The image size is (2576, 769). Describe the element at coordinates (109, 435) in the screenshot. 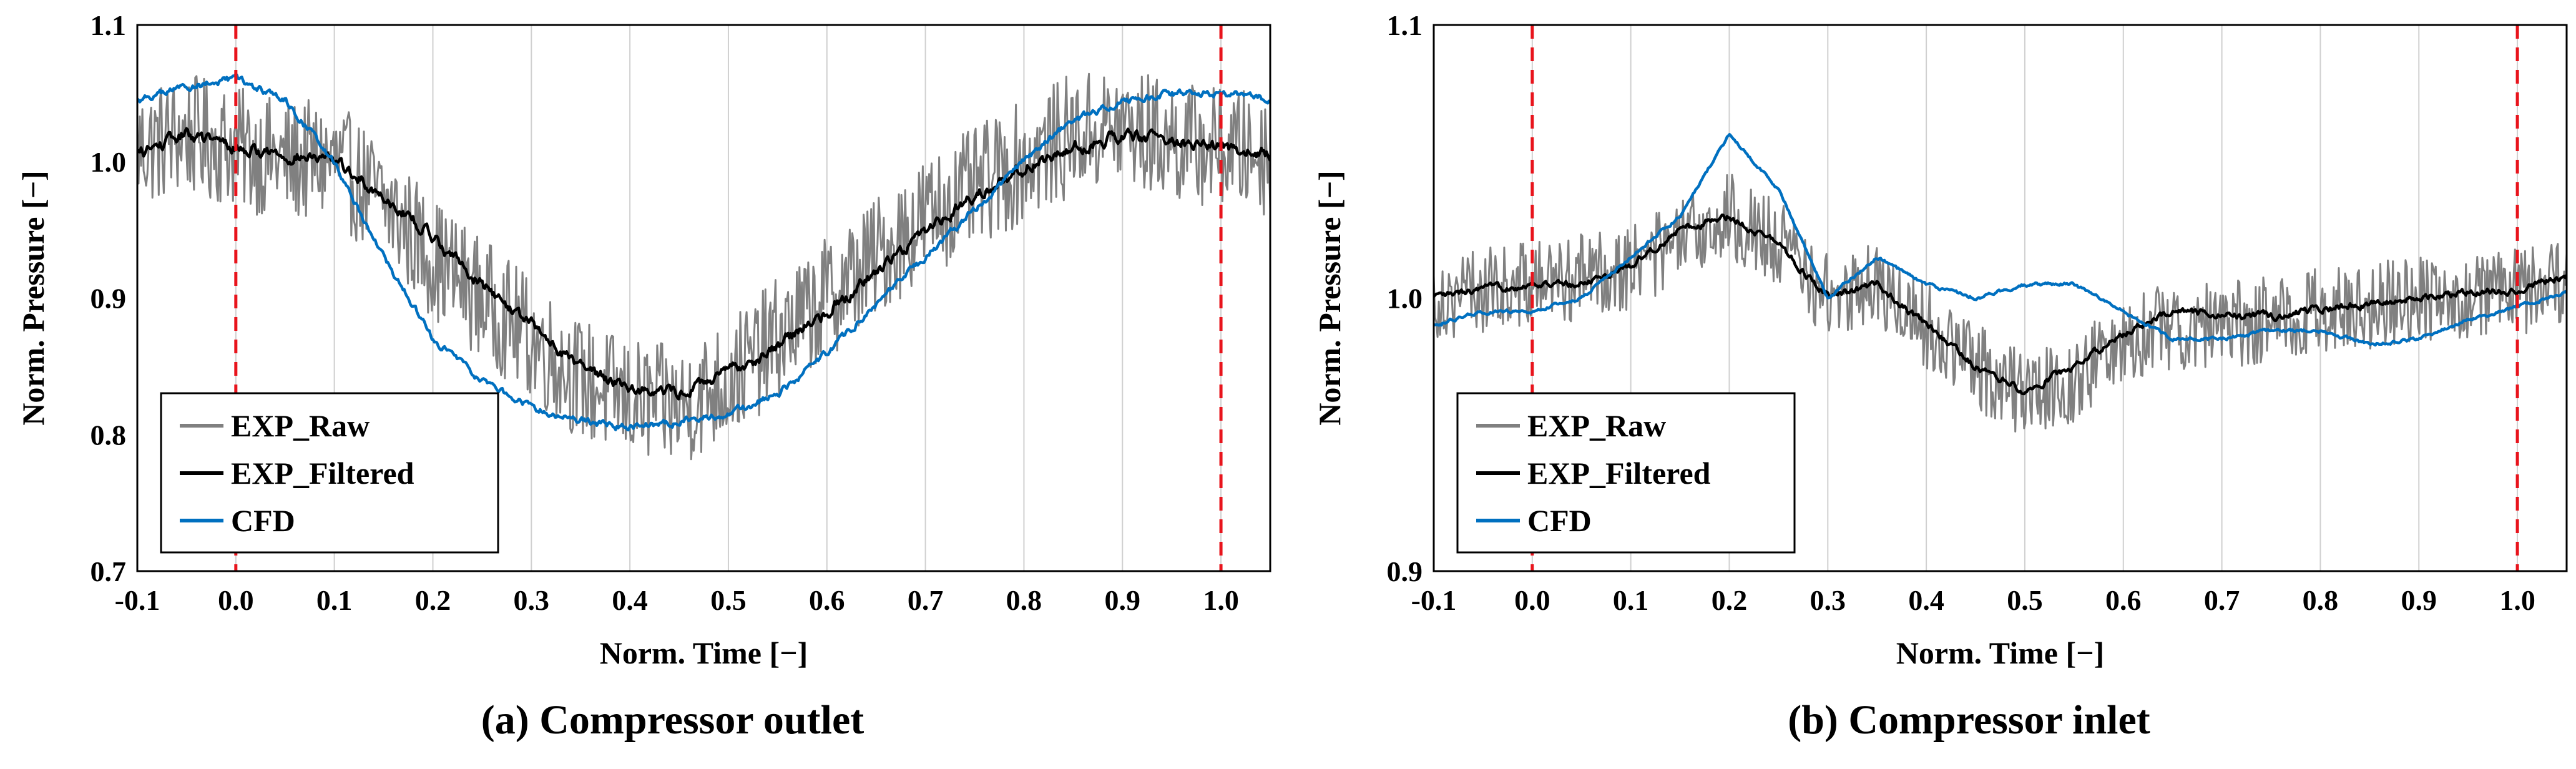

I see `outlet-y-tick-label: 0.8` at that location.